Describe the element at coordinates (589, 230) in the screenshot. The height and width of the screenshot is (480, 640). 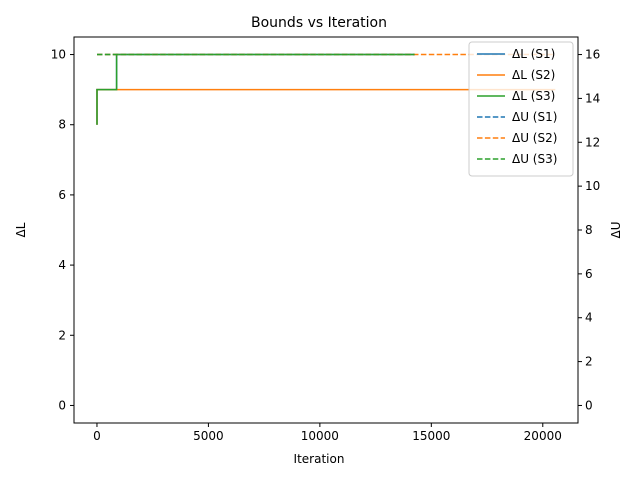
I see `y-right-tick-label: 8` at that location.